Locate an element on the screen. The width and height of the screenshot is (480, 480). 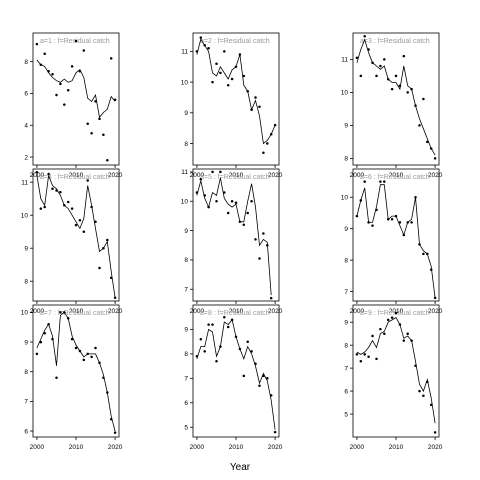
strip-label: a=4 : f=Residual catch is located at coordinates (75, 177).